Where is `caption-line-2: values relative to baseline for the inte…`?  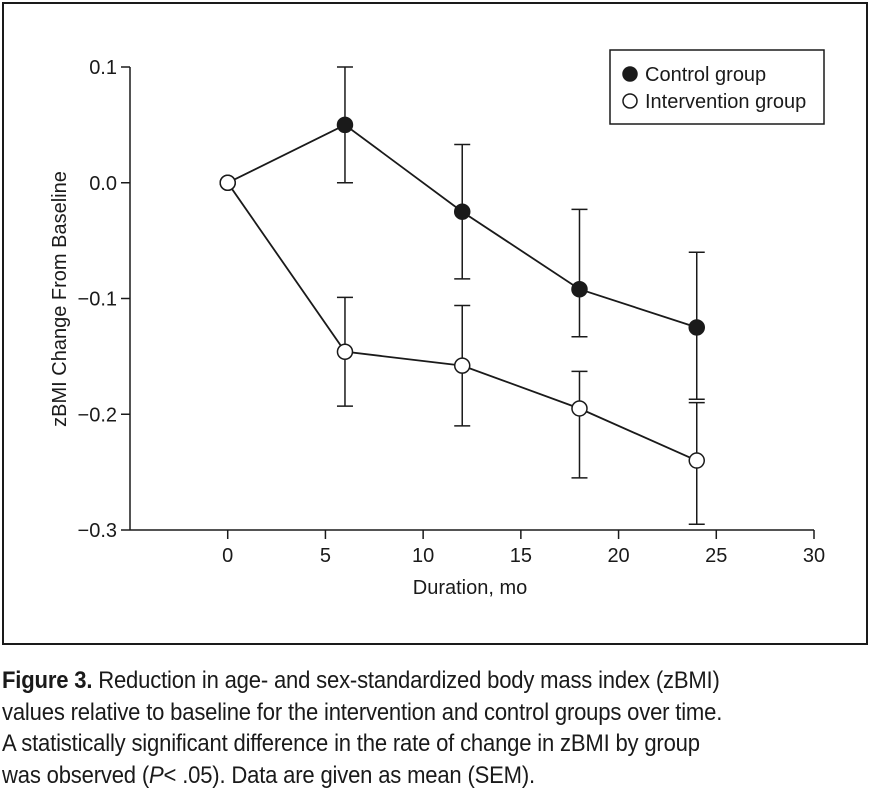 caption-line-2: values relative to baseline for the inte… is located at coordinates (362, 712).